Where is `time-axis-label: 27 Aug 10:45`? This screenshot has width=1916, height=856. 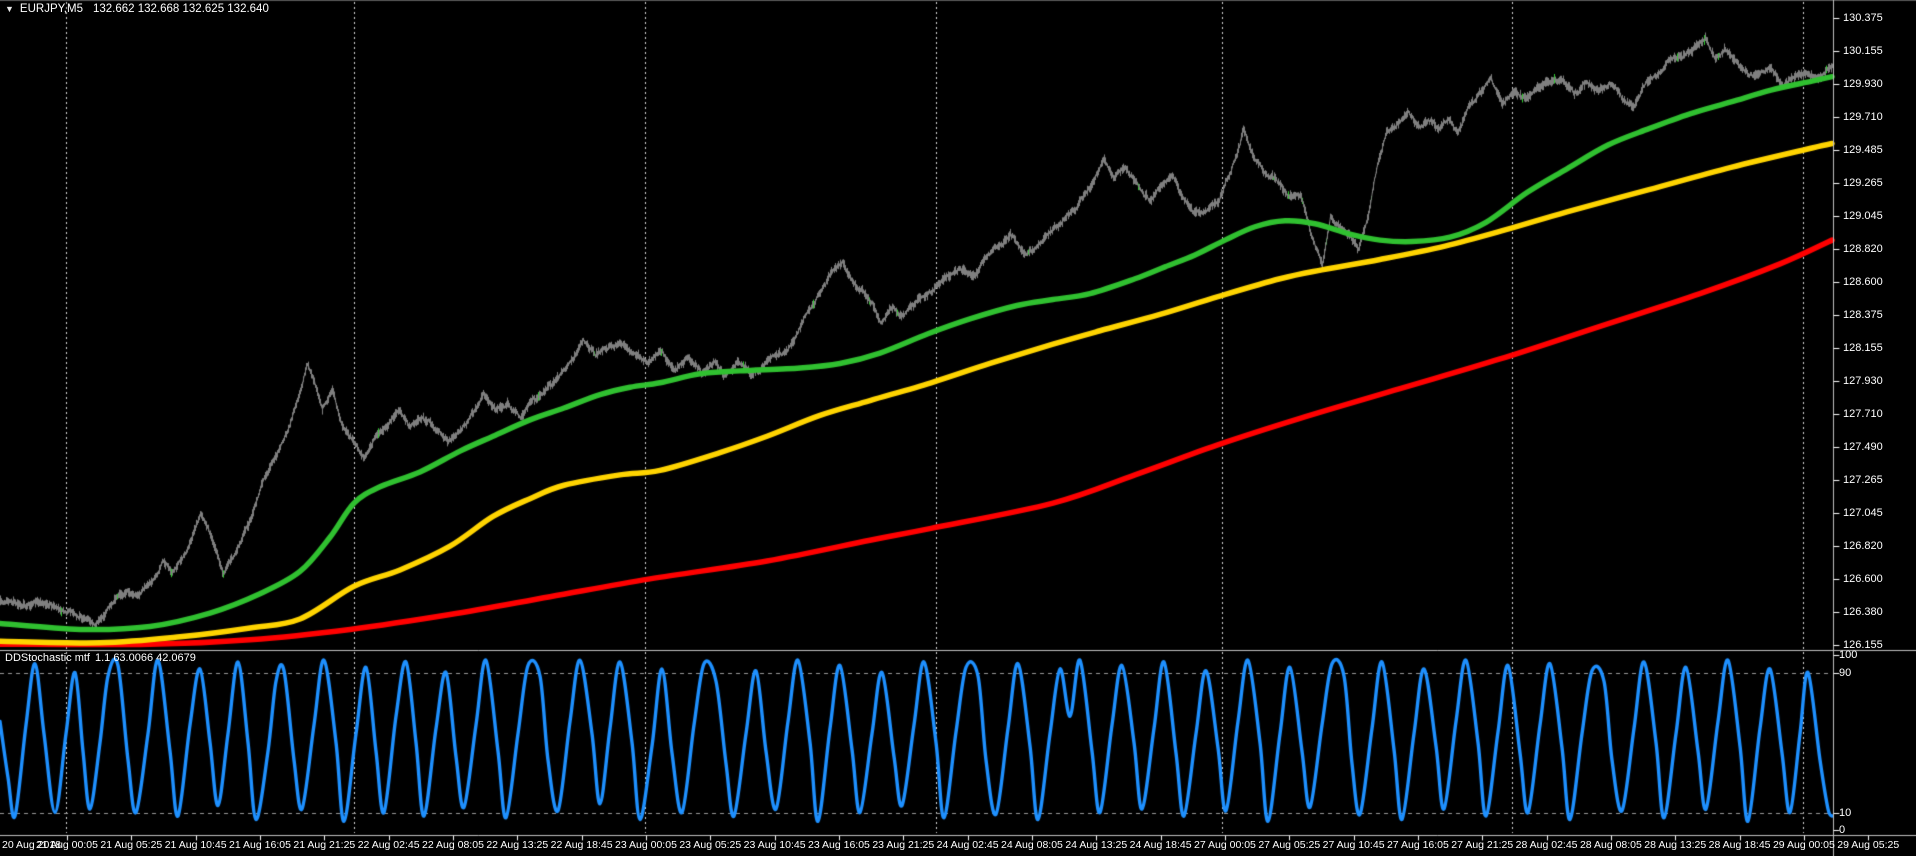
time-axis-label: 27 Aug 10:45 is located at coordinates (1353, 845).